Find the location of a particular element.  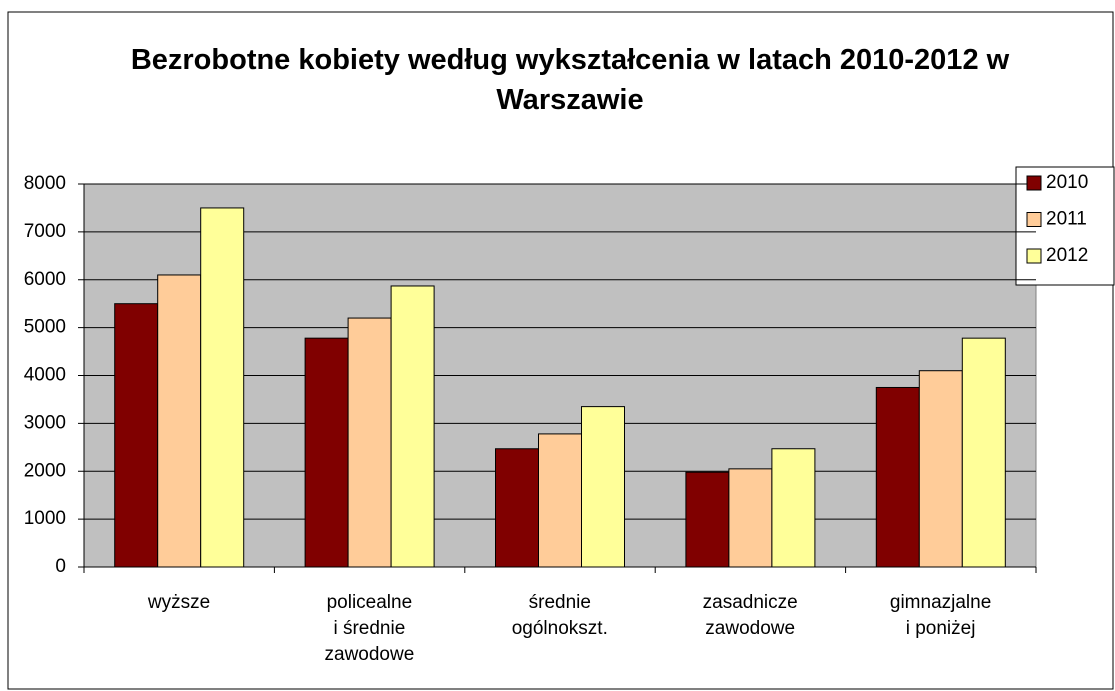

y-tick-label: 6000 is located at coordinates (45, 279).